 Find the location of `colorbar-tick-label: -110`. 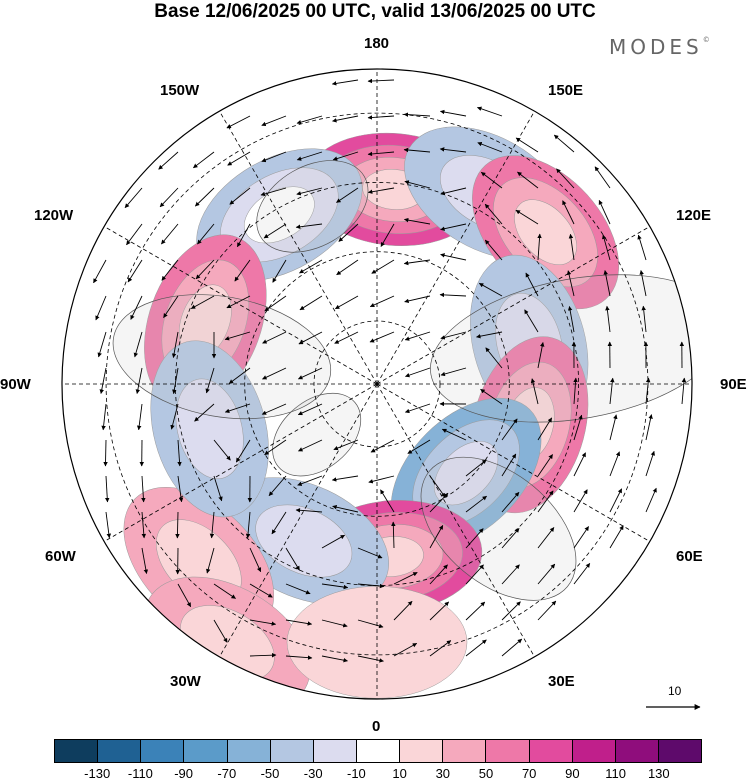

colorbar-tick-label: -110 is located at coordinates (140, 773).